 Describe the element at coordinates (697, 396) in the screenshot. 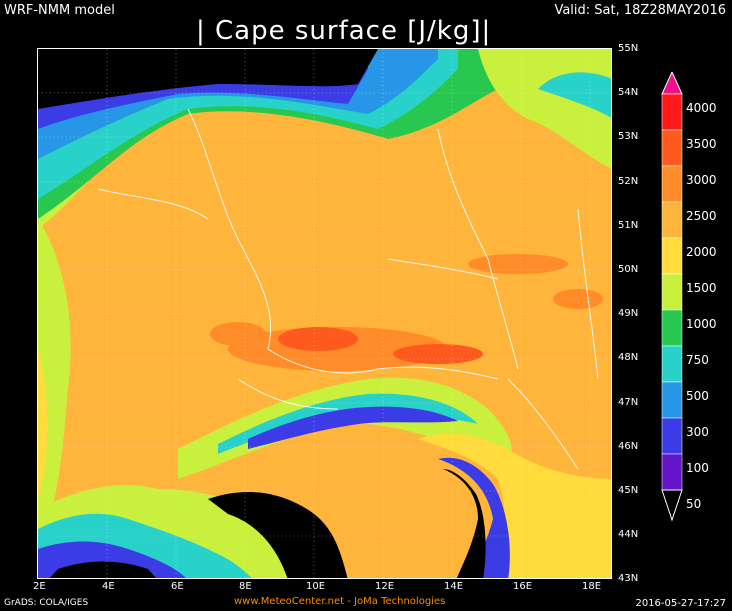

I see `colorbar-label: 500` at that location.